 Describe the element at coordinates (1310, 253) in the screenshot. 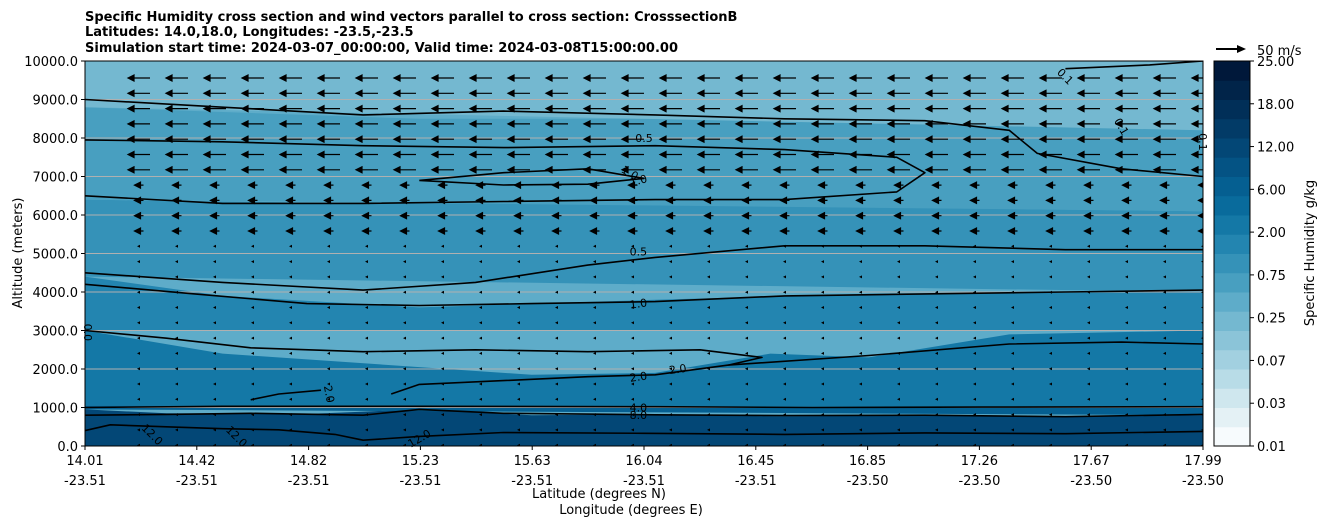

I see `colorbar-label: Specific Humidity g/kg` at that location.